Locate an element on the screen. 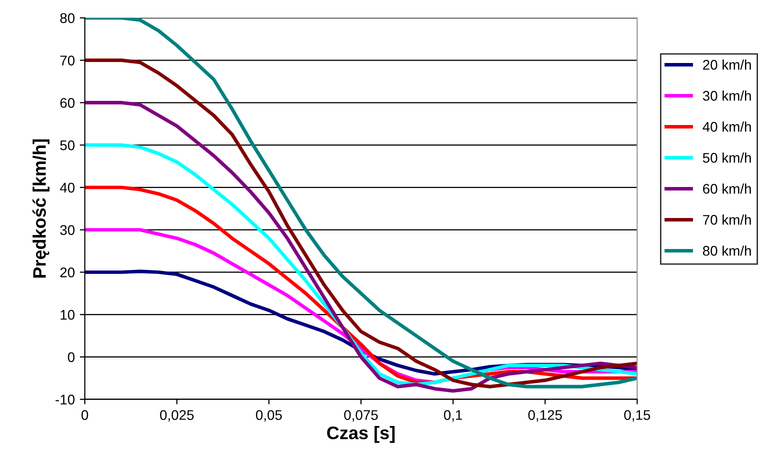 This screenshot has width=764, height=459. legend-label: 80 km/h is located at coordinates (726, 251).